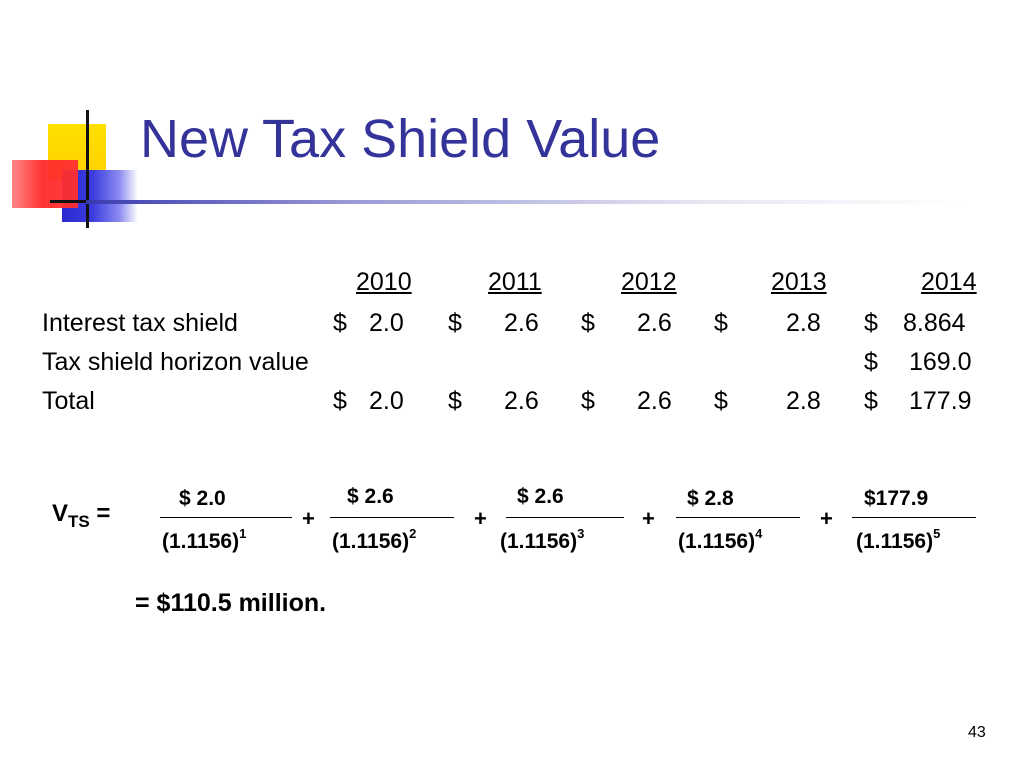 The width and height of the screenshot is (1024, 768). Describe the element at coordinates (896, 498) in the screenshot. I see `term-numerator: $177.9` at that location.